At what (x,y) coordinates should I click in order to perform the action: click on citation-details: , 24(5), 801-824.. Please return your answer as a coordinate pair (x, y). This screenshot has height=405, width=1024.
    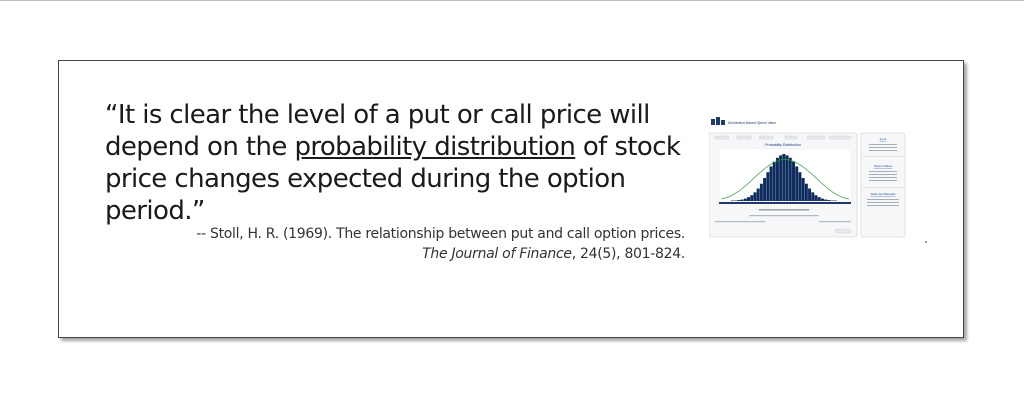
    Looking at the image, I should click on (628, 254).